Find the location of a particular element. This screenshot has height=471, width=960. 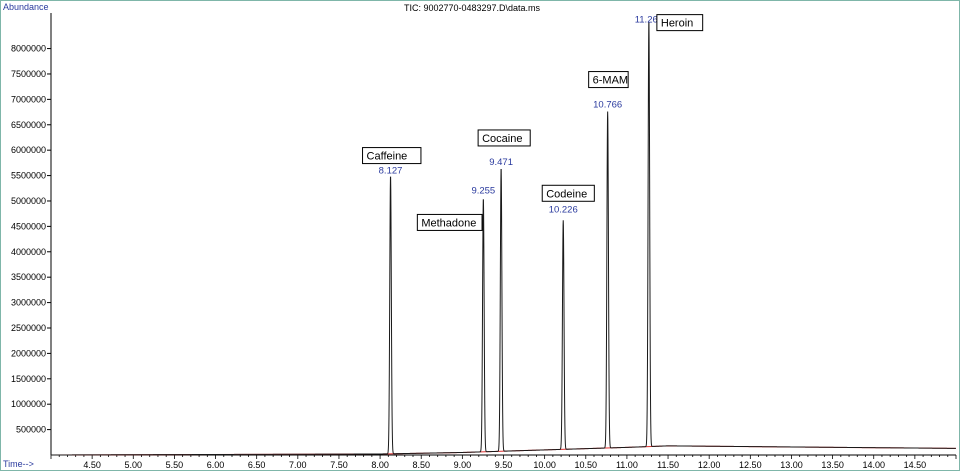

x-tick-label: 4.50 is located at coordinates (92, 465).